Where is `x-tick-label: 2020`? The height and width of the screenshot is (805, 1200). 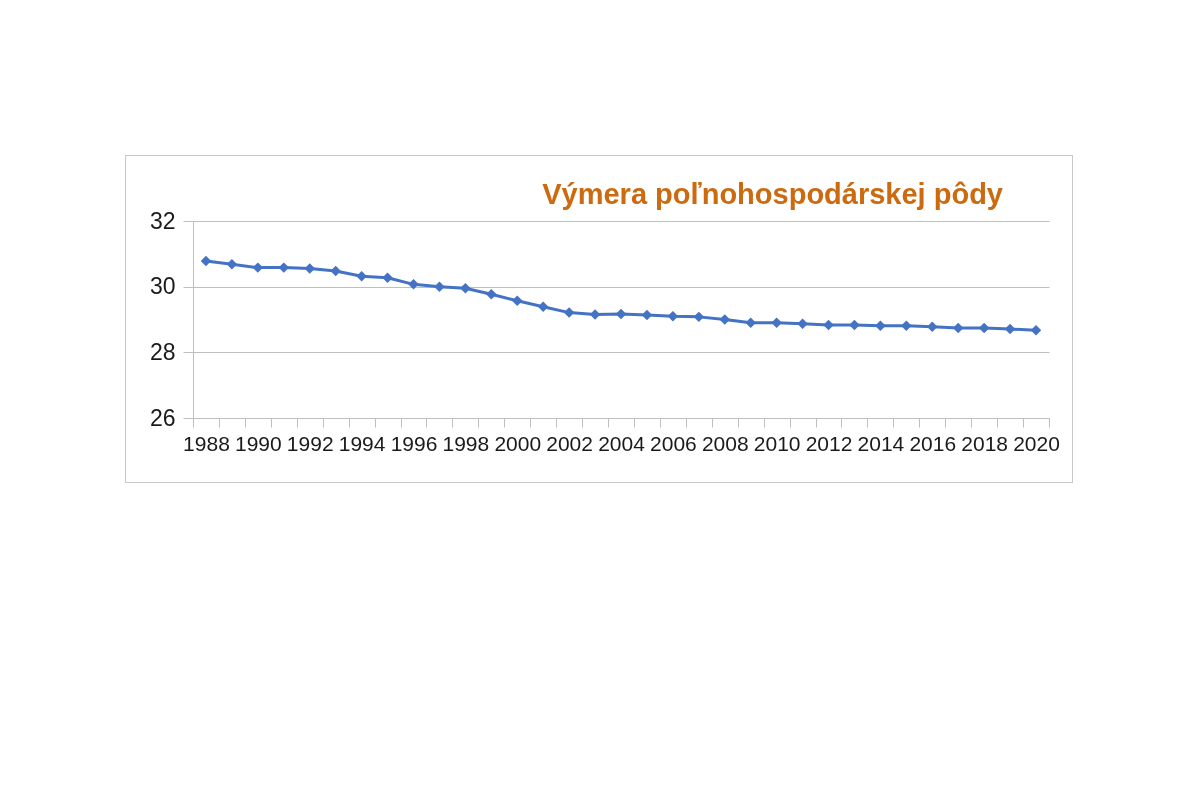 x-tick-label: 2020 is located at coordinates (1036, 443).